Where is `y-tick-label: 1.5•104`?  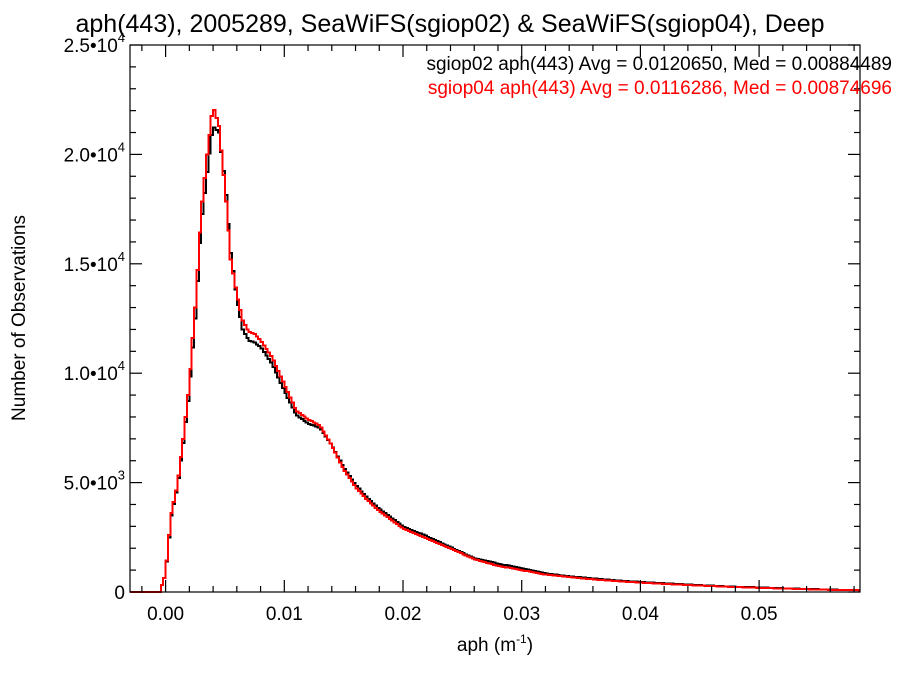
y-tick-label: 1.5•104 is located at coordinates (94, 262).